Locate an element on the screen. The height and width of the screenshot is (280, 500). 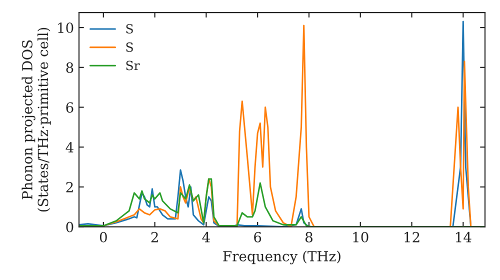
legend-label: Sr is located at coordinates (133, 65).